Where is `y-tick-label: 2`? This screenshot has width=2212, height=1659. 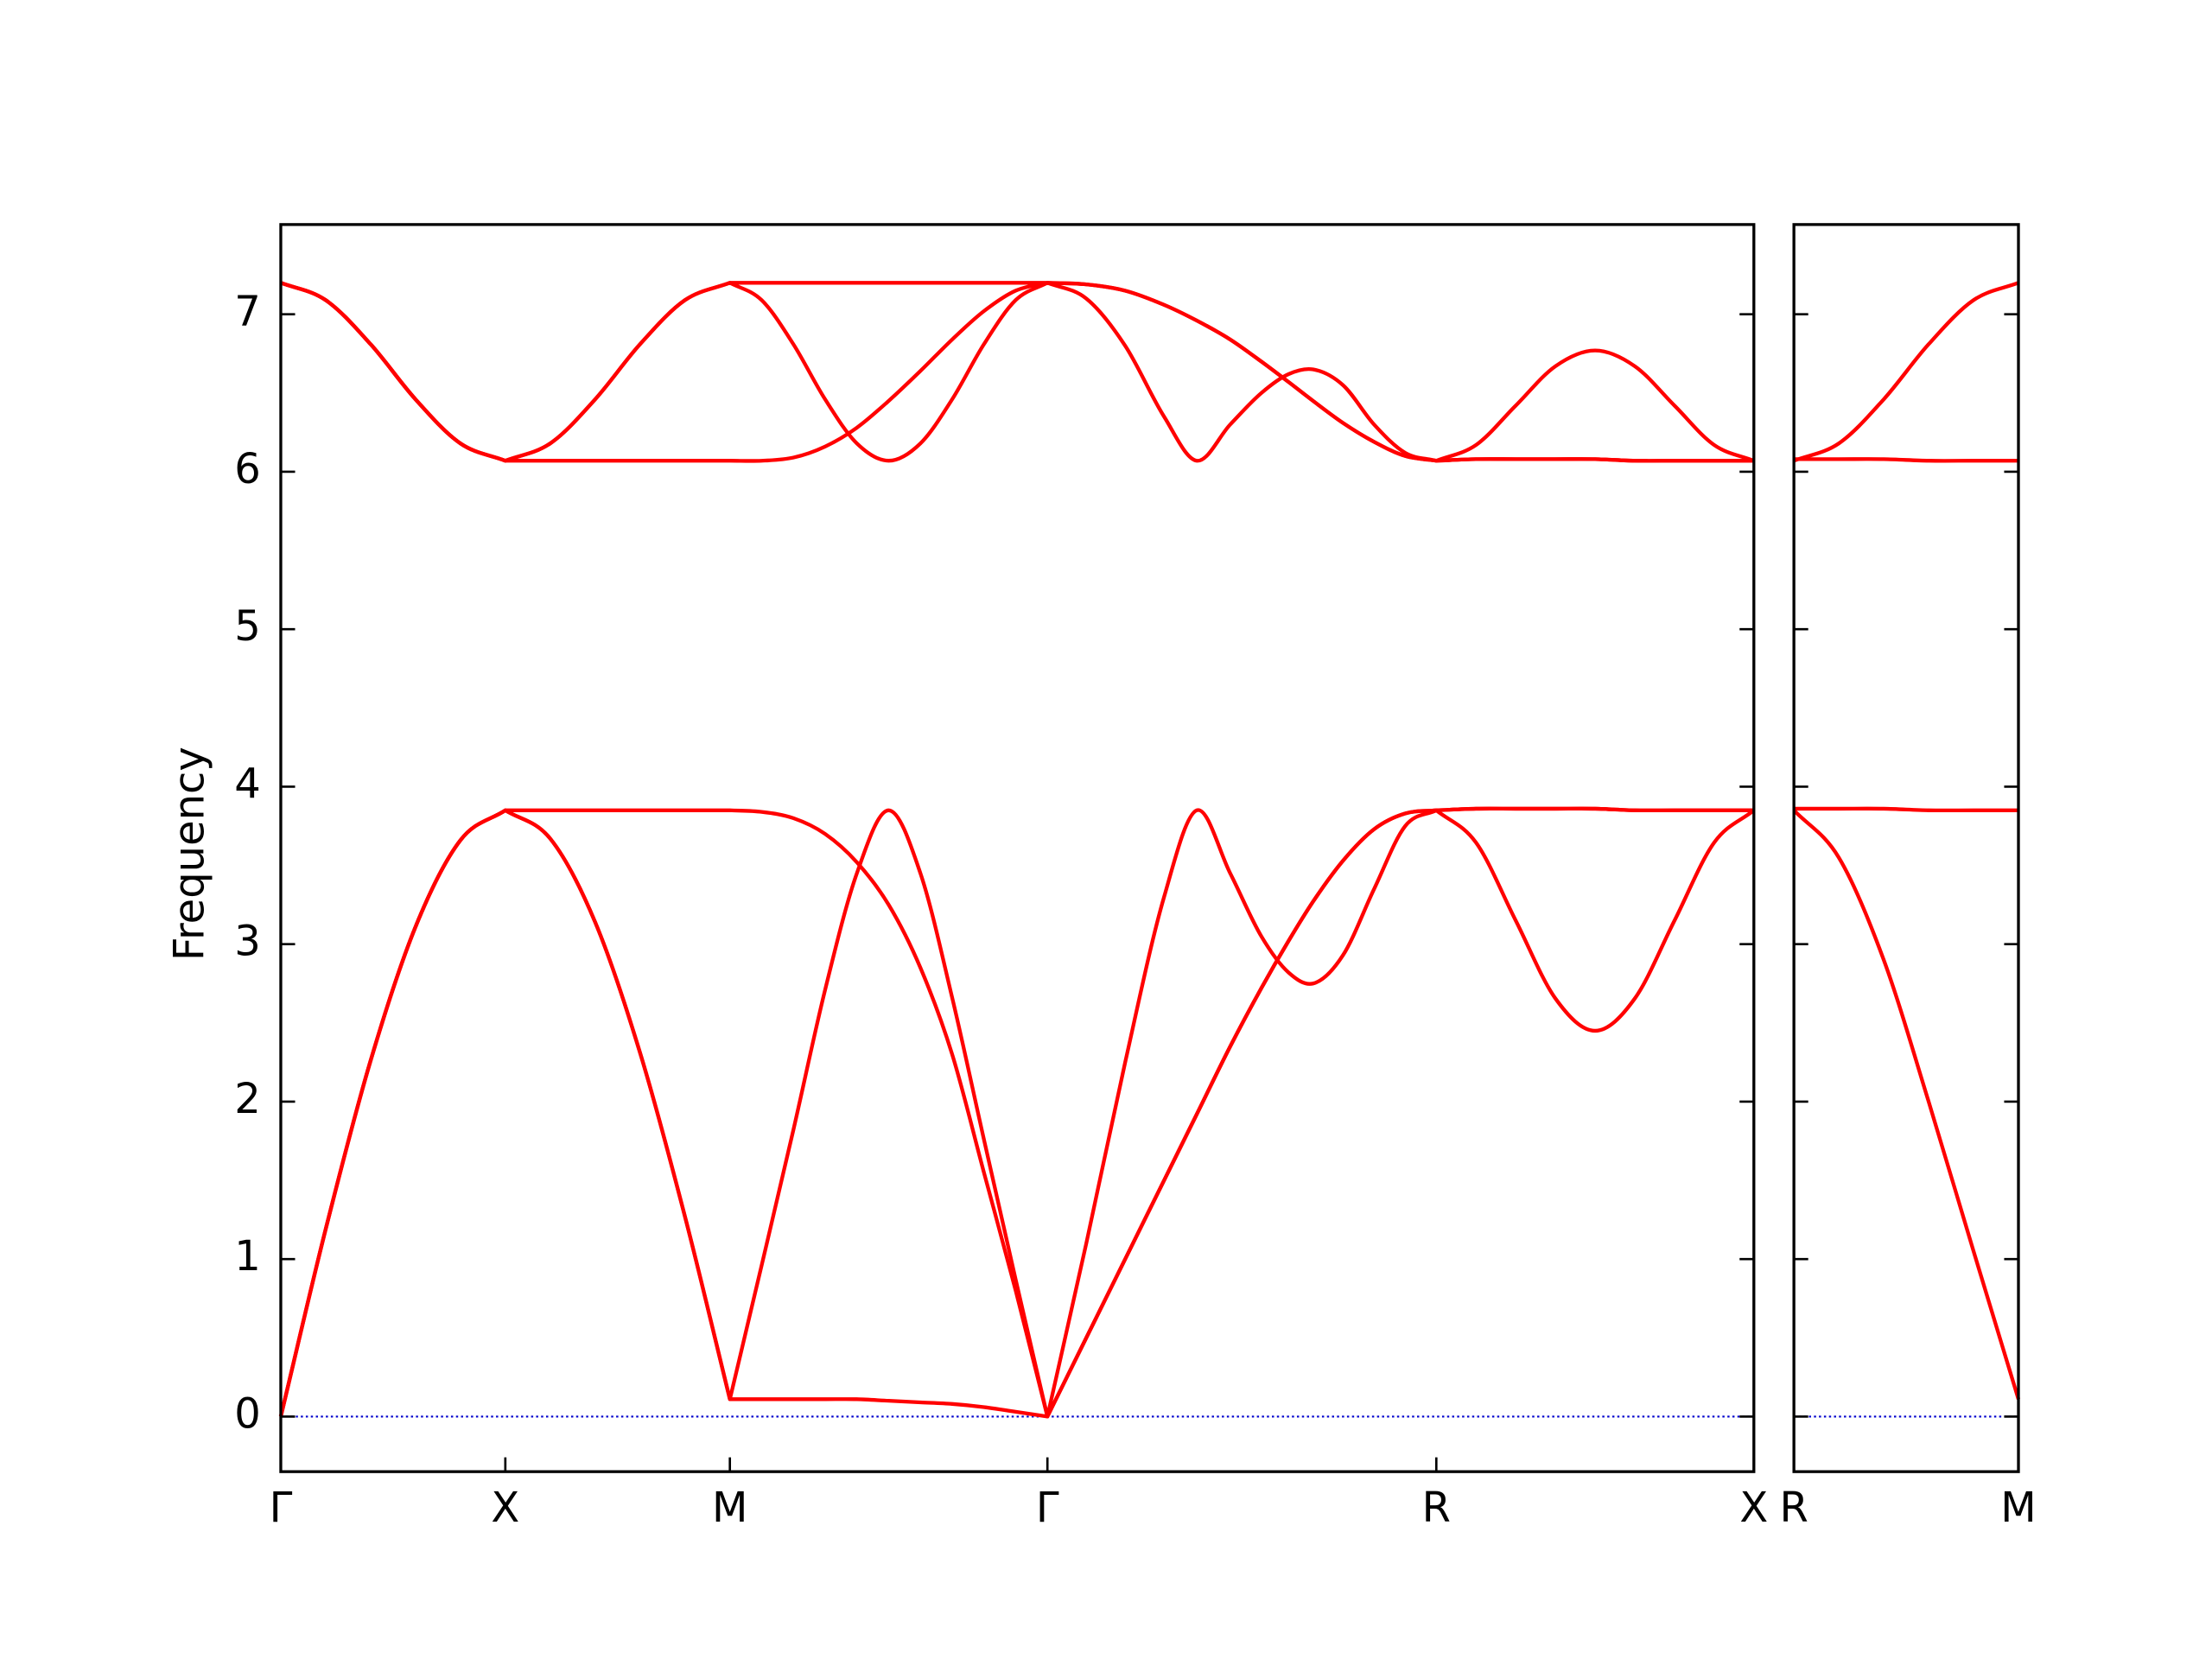 y-tick-label: 2 is located at coordinates (247, 1099).